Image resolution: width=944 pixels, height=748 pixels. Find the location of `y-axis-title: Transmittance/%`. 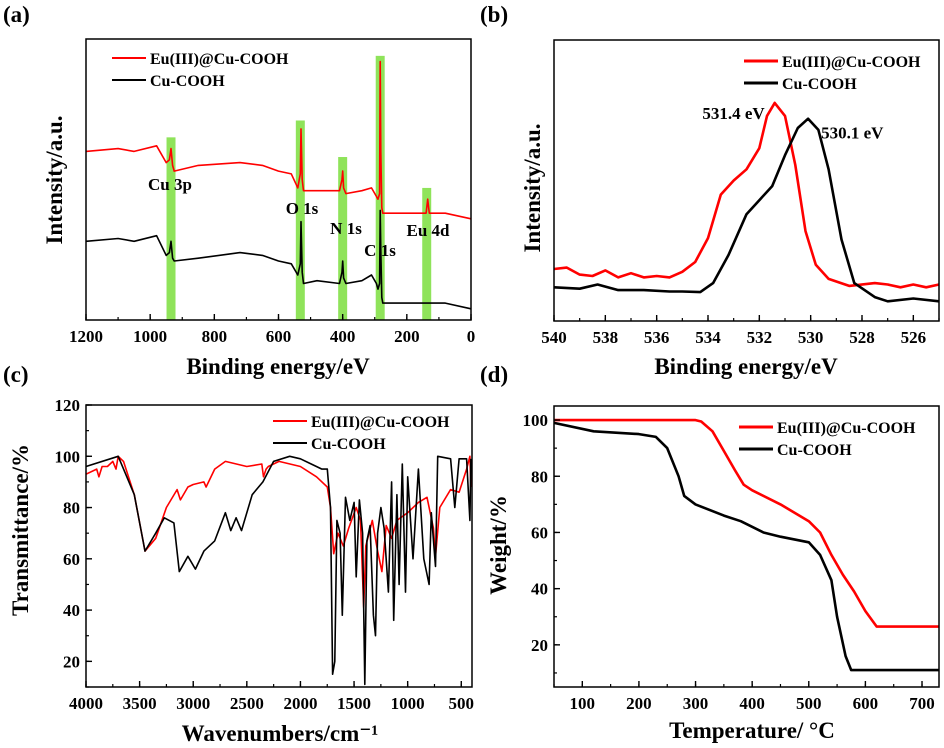

y-axis-title: Transmittance/% is located at coordinates (20, 530).